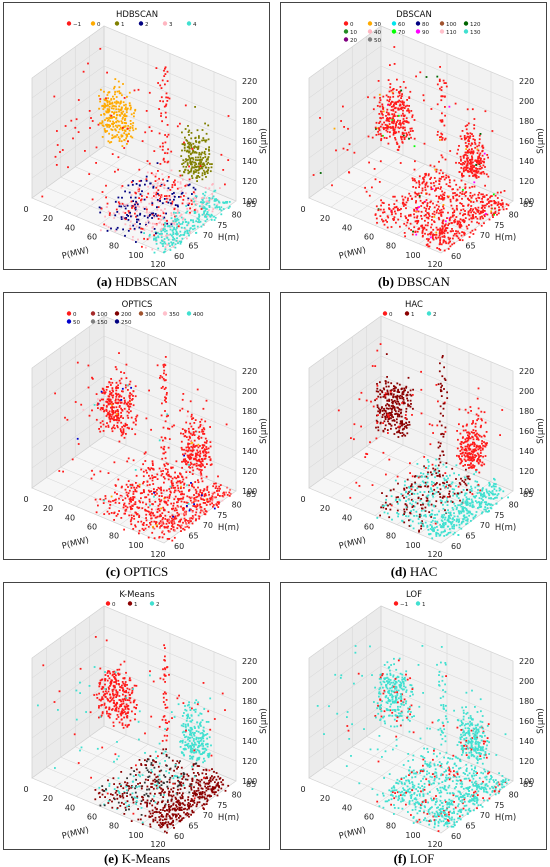 This screenshot has width=550, height=867. Describe the element at coordinates (377, 41) in the screenshot. I see `legend-label: 50` at that location.